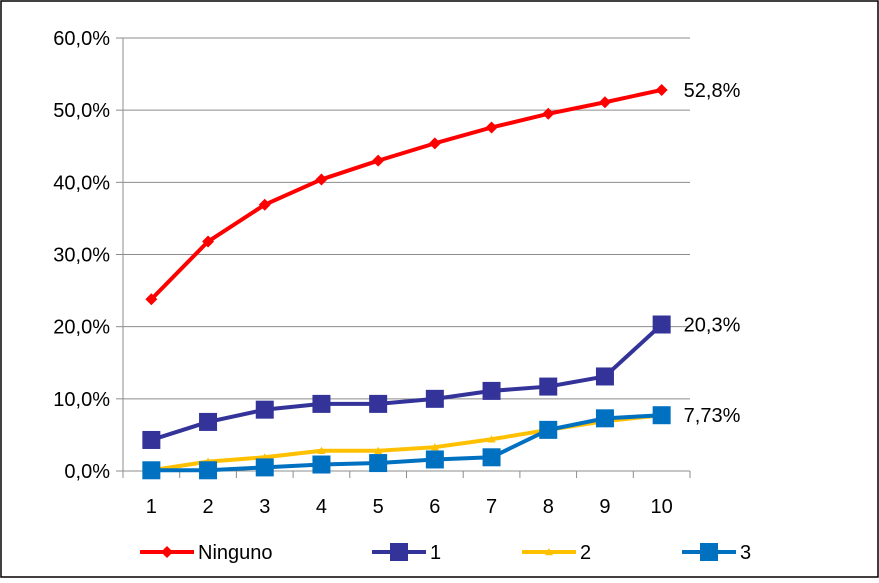  Describe the element at coordinates (81, 39) in the screenshot. I see `y-tick-label: 60,0%` at that location.